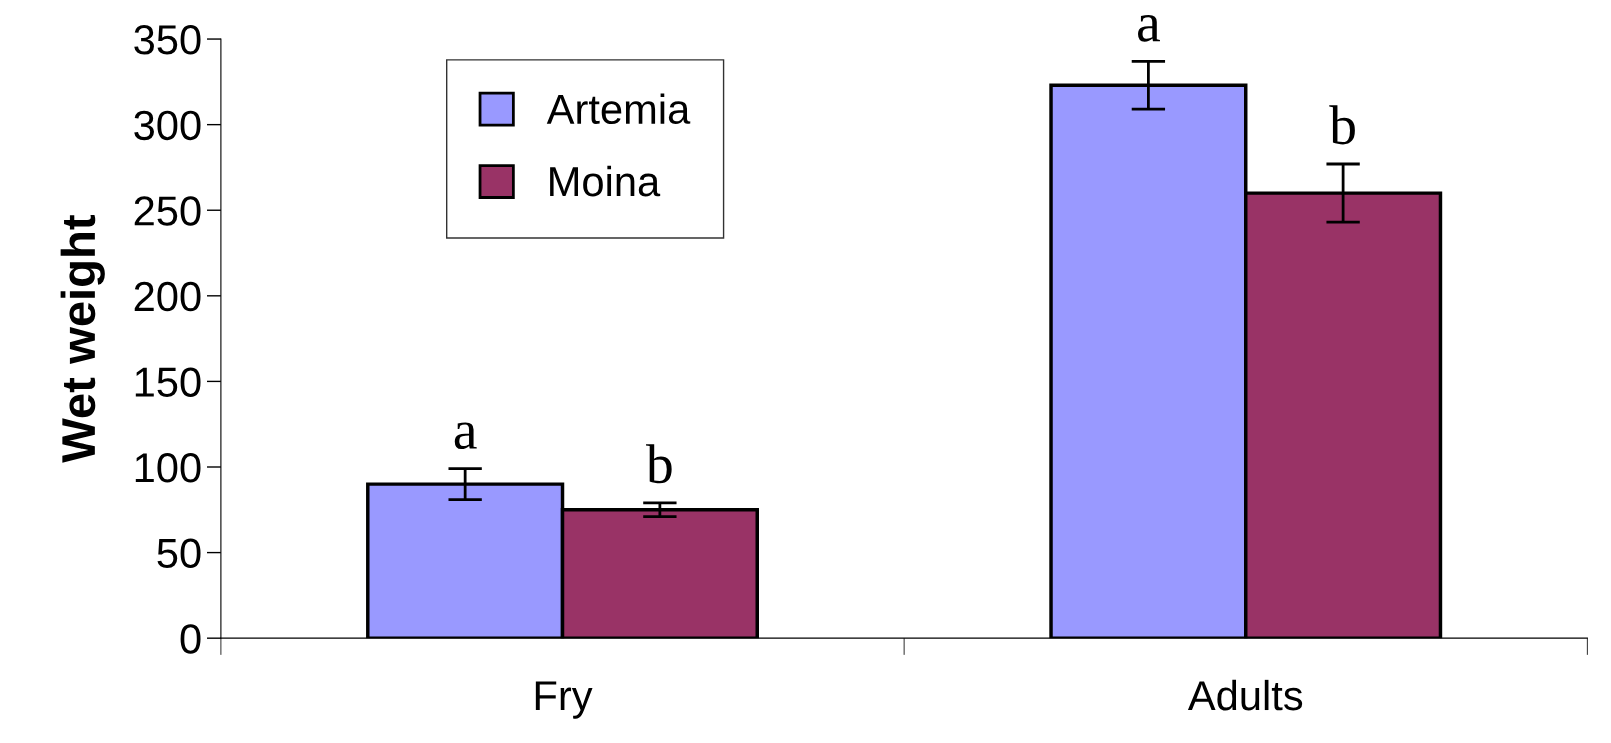 Image resolution: width=1611 pixels, height=743 pixels. I want to click on legend-label: Moina, so click(605, 181).